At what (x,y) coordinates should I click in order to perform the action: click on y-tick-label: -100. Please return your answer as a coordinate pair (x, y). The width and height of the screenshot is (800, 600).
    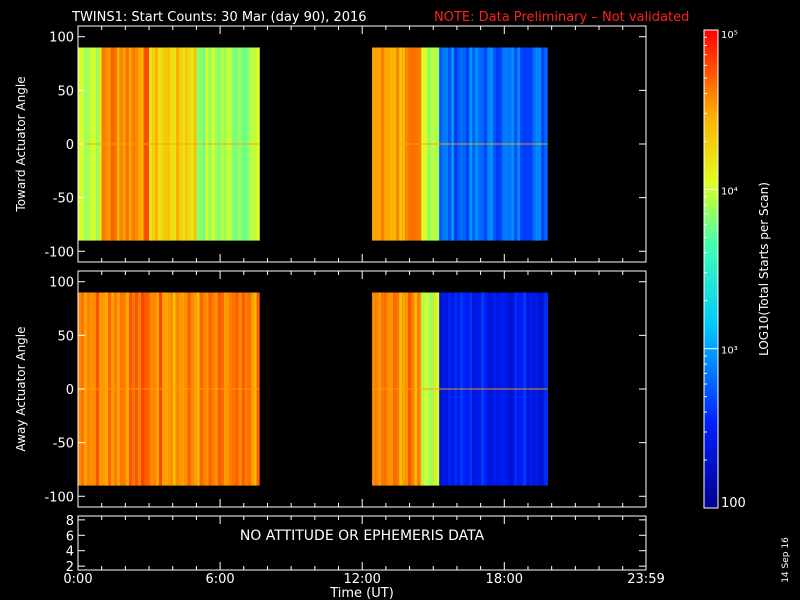
    Looking at the image, I should click on (59, 497).